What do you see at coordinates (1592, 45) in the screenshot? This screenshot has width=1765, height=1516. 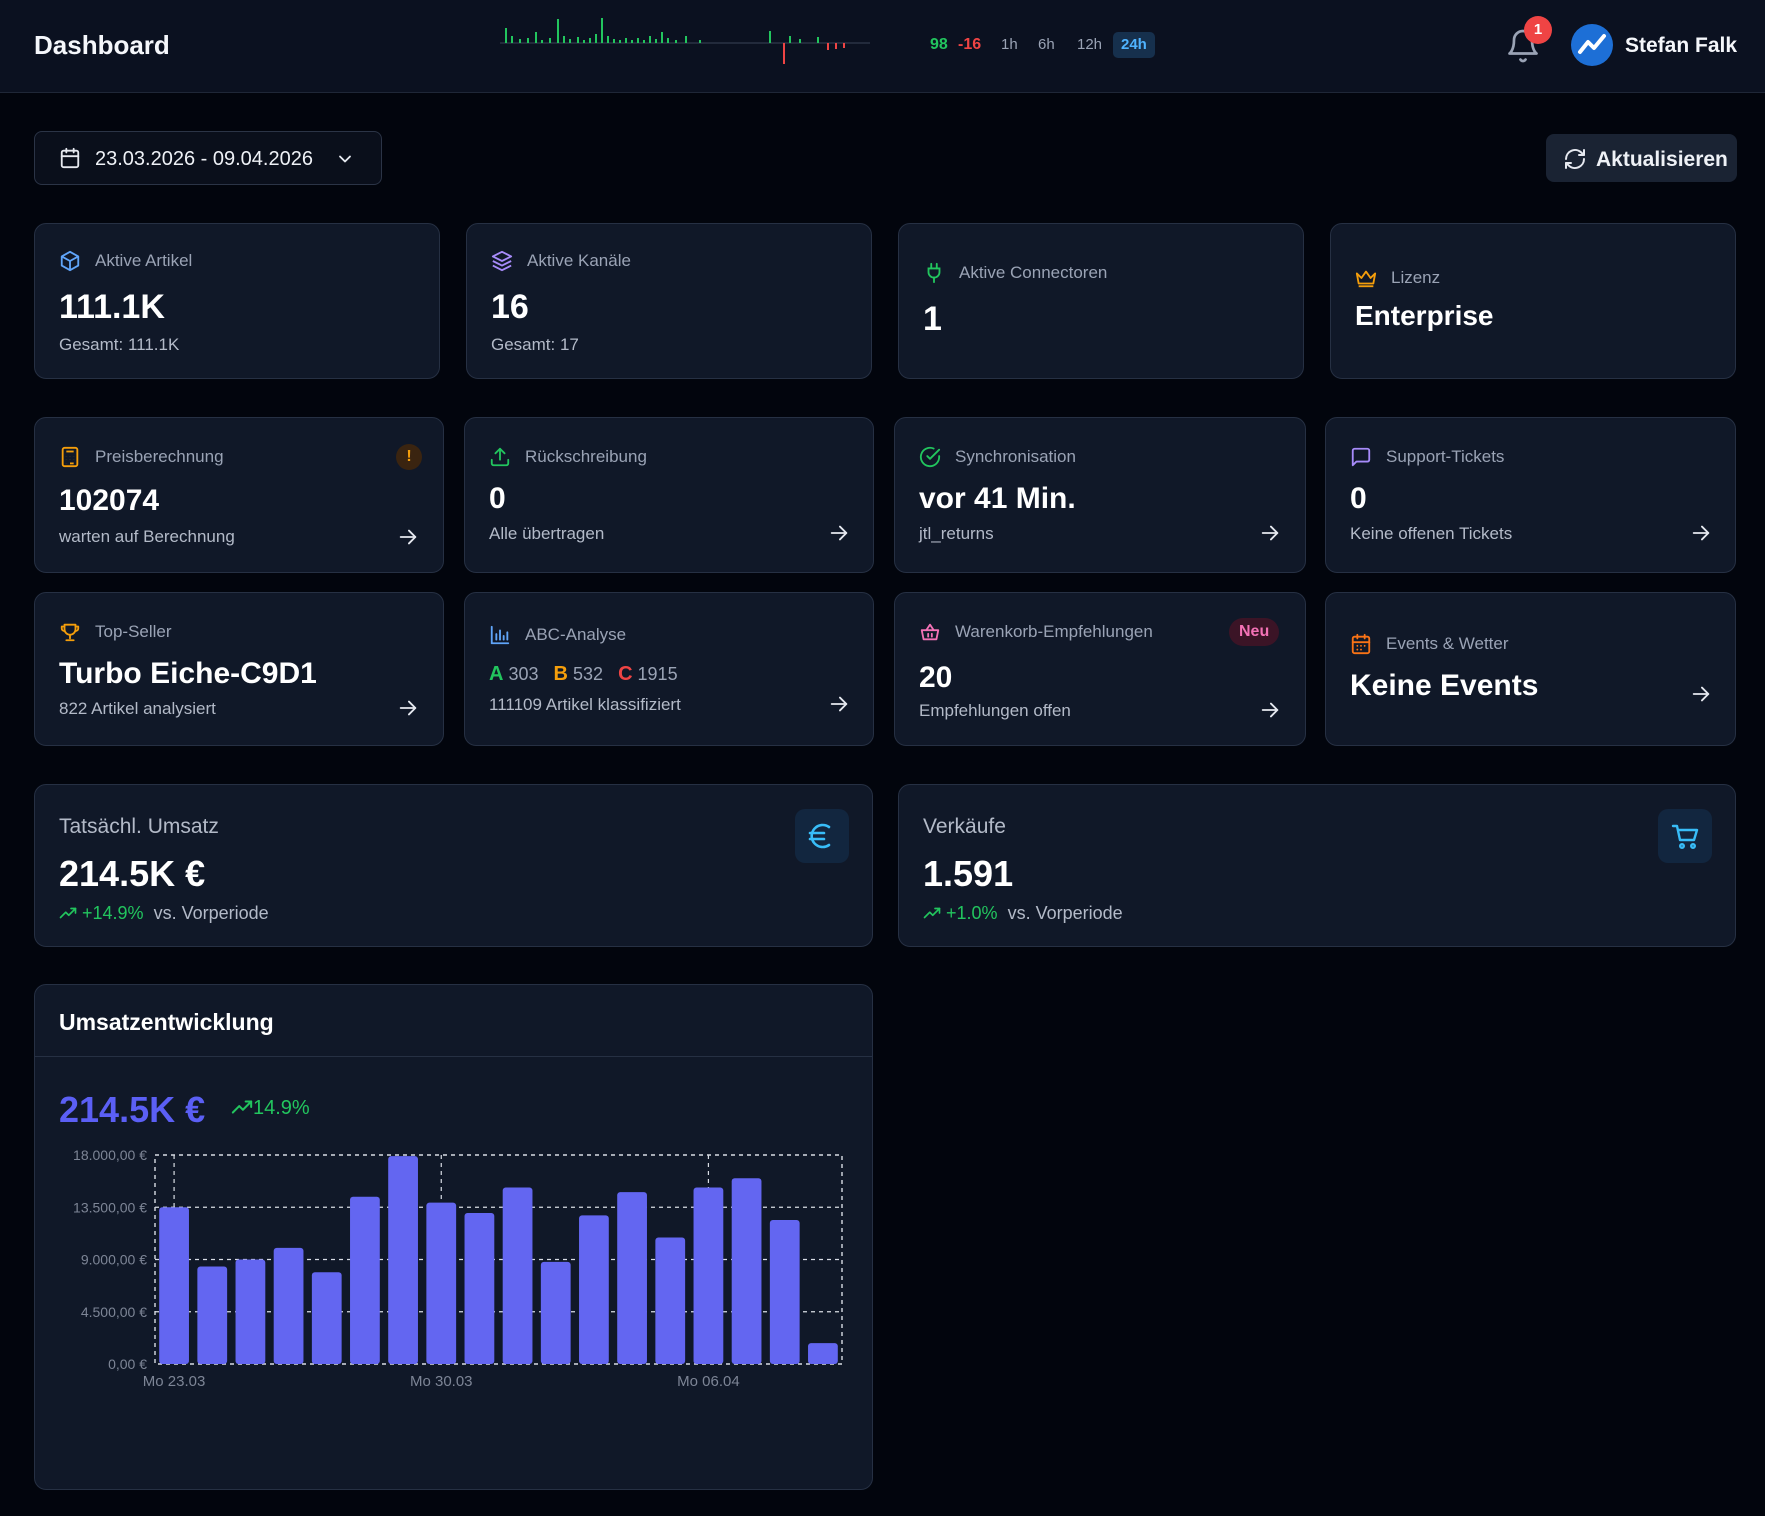 I see `avatar` at bounding box center [1592, 45].